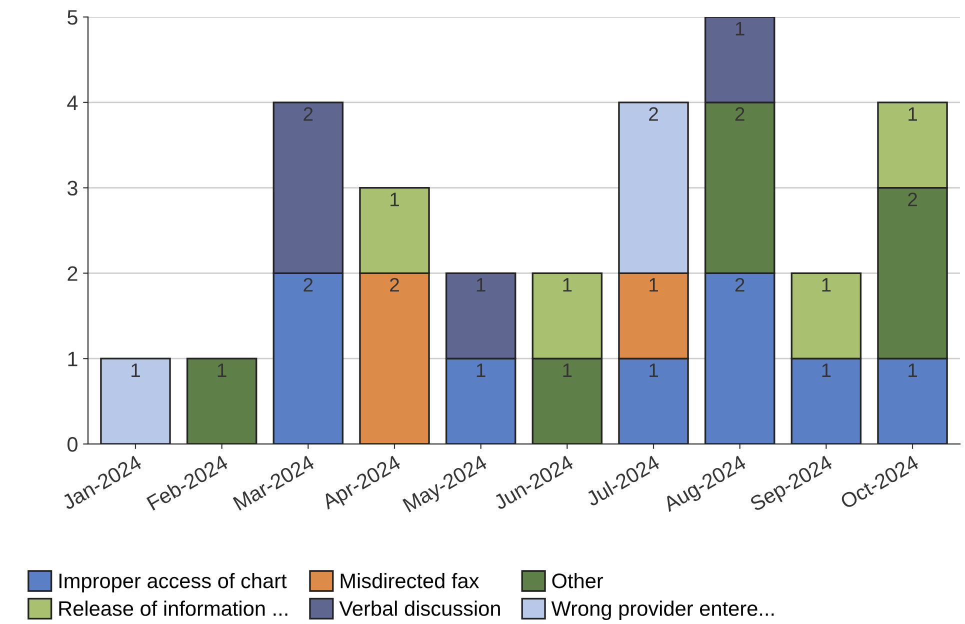 The height and width of the screenshot is (624, 965). I want to click on y-tick-label: 0, so click(73, 444).